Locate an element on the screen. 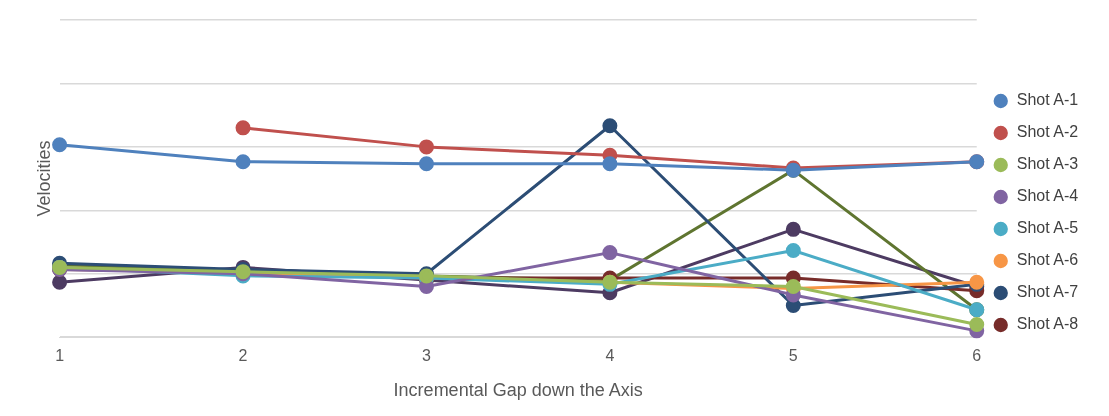 This screenshot has height=416, width=1109. legend-label: Shot A-6 is located at coordinates (1047, 260).